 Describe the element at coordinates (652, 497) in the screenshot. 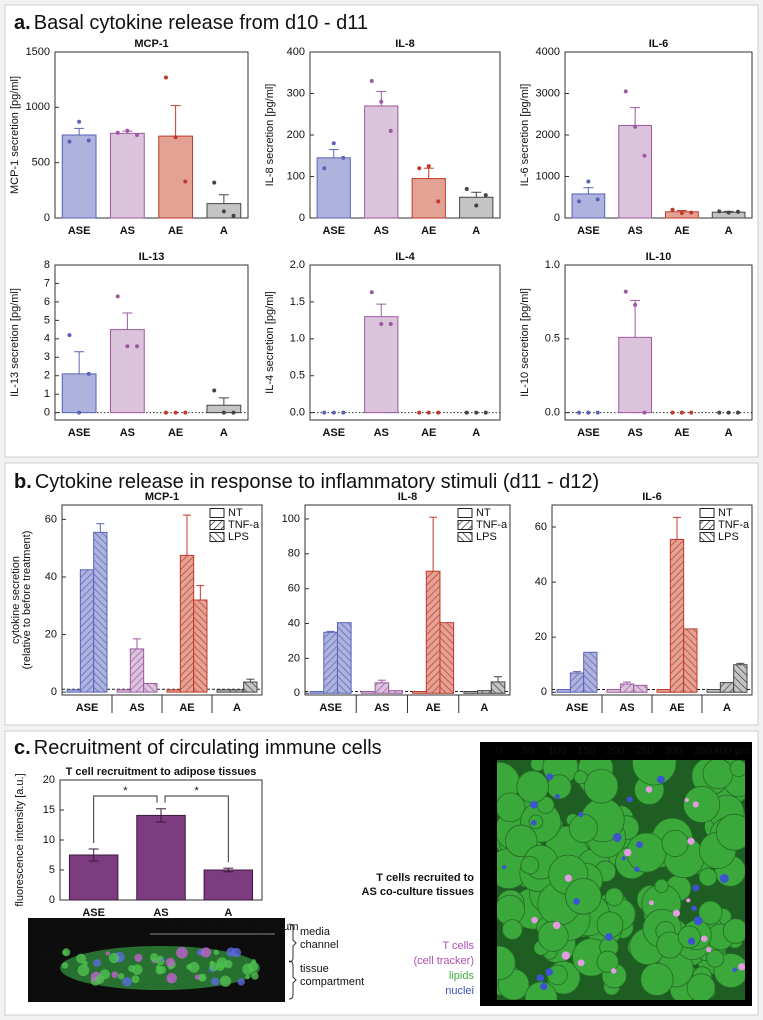

I see `chart-title: IL-6` at that location.